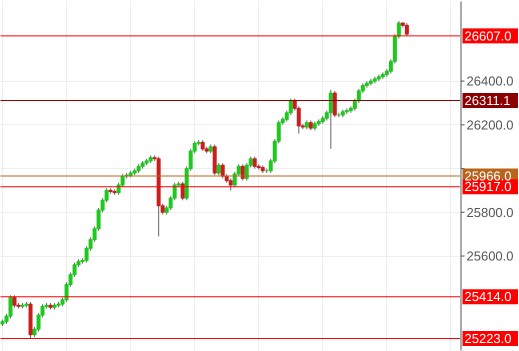  Describe the element at coordinates (488, 338) in the screenshot. I see `ref-line-label: 25223.0` at that location.